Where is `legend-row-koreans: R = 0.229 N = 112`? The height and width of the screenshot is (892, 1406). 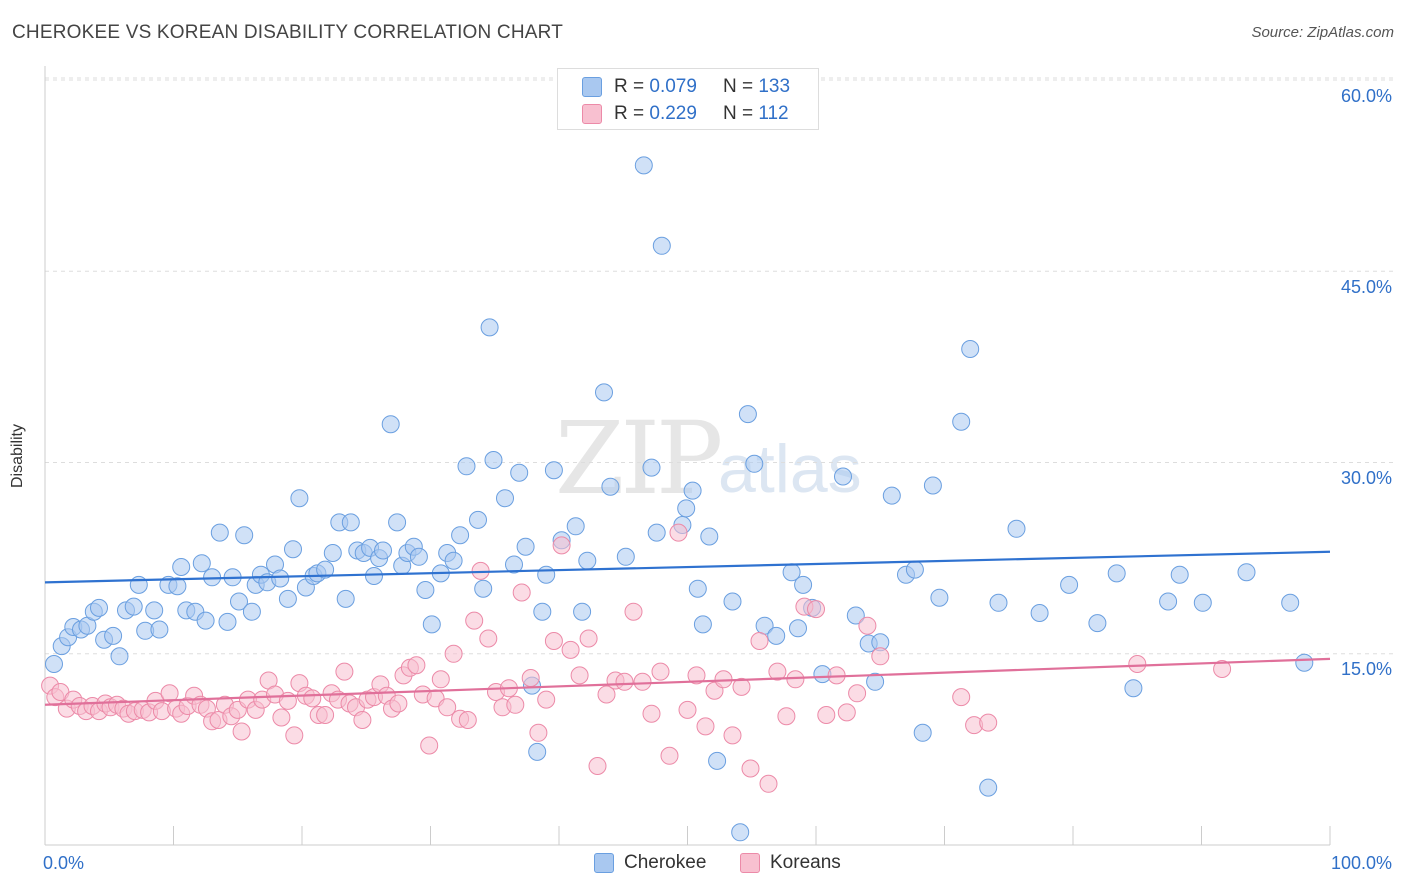
legend-row-koreans: R = 0.229 N = 112 is located at coordinates (685, 114).